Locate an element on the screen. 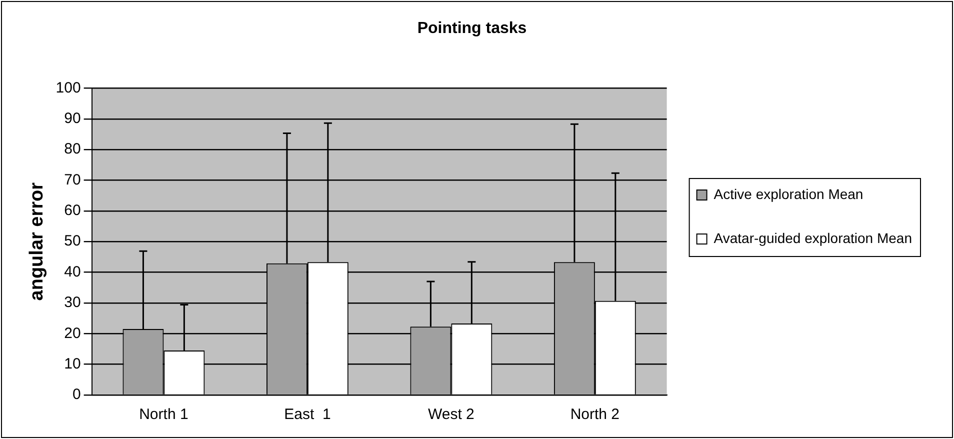  x-tick-label: North 1 is located at coordinates (163, 415).